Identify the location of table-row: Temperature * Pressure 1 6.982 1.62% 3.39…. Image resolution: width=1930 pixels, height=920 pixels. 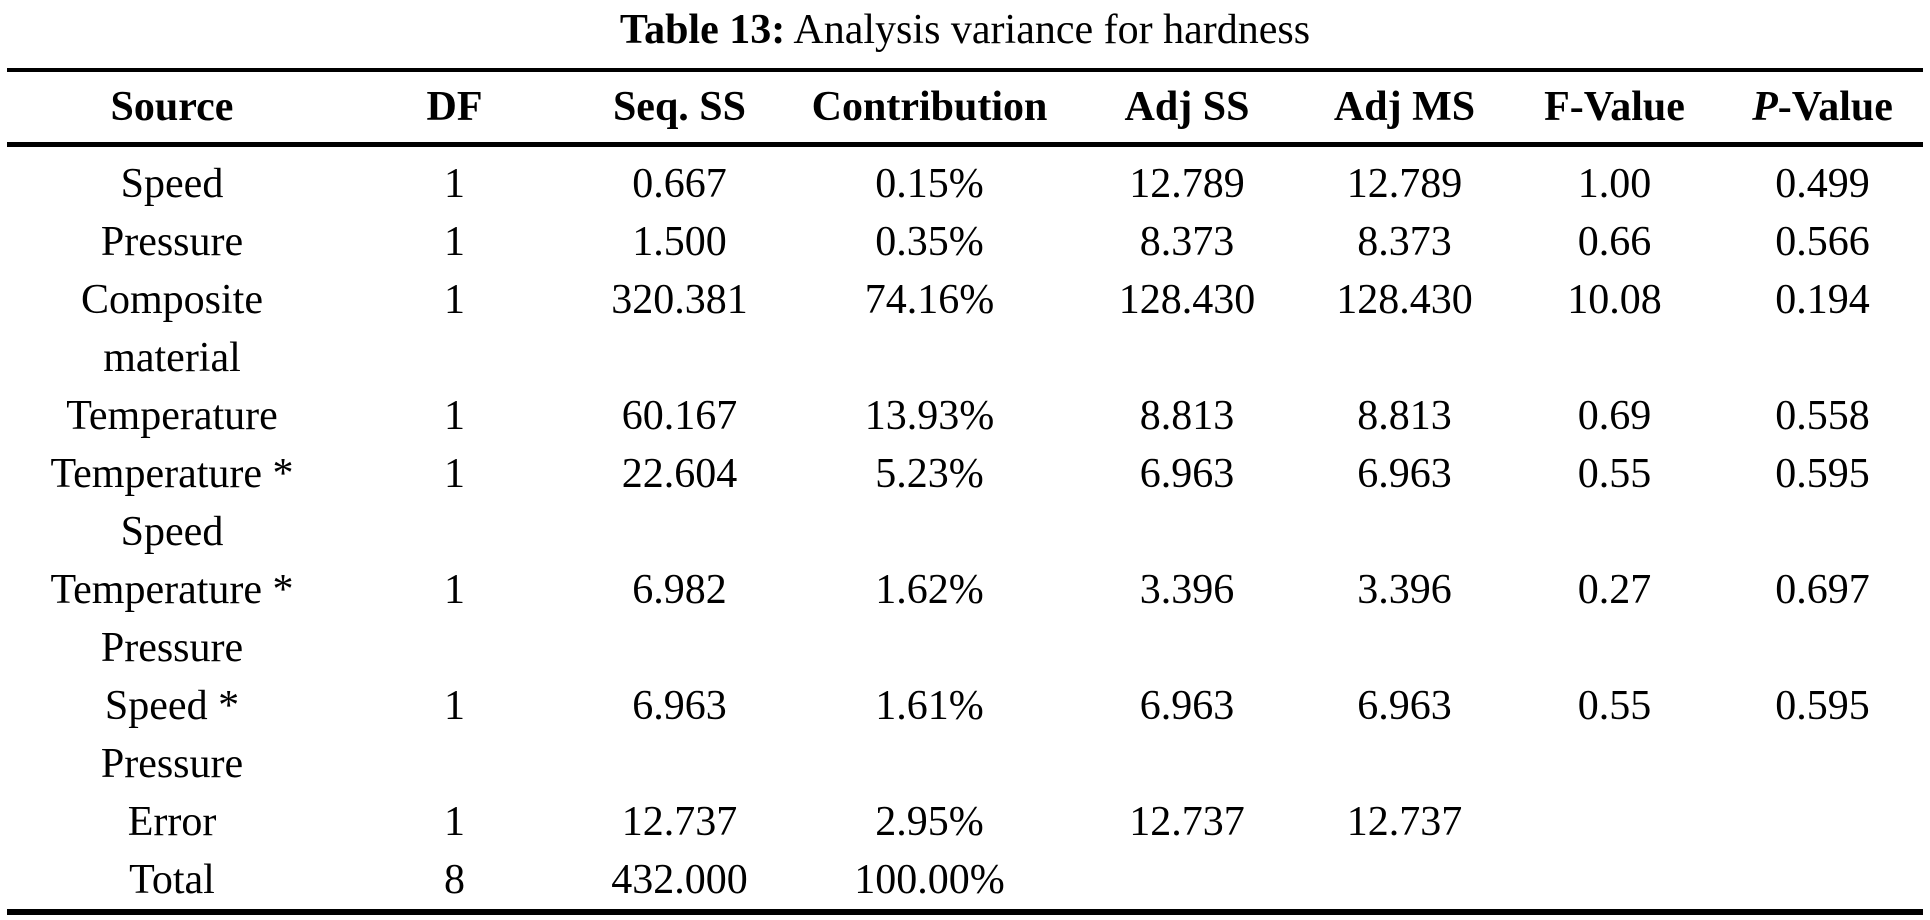
(965, 619).